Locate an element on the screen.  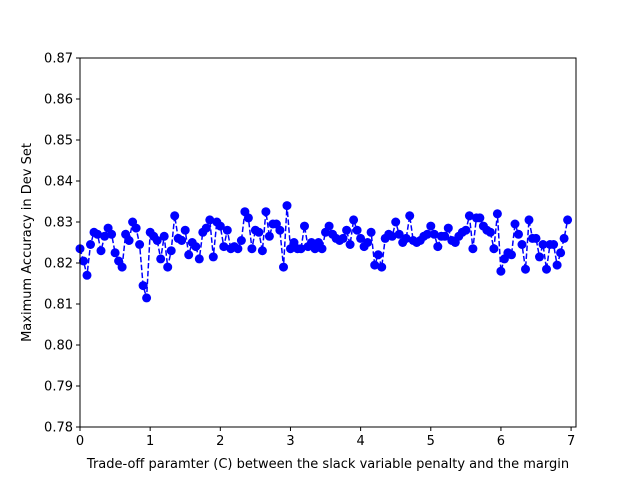
x-axis: 0 1 2 3 4 5 6 7 is located at coordinates (325, 438).